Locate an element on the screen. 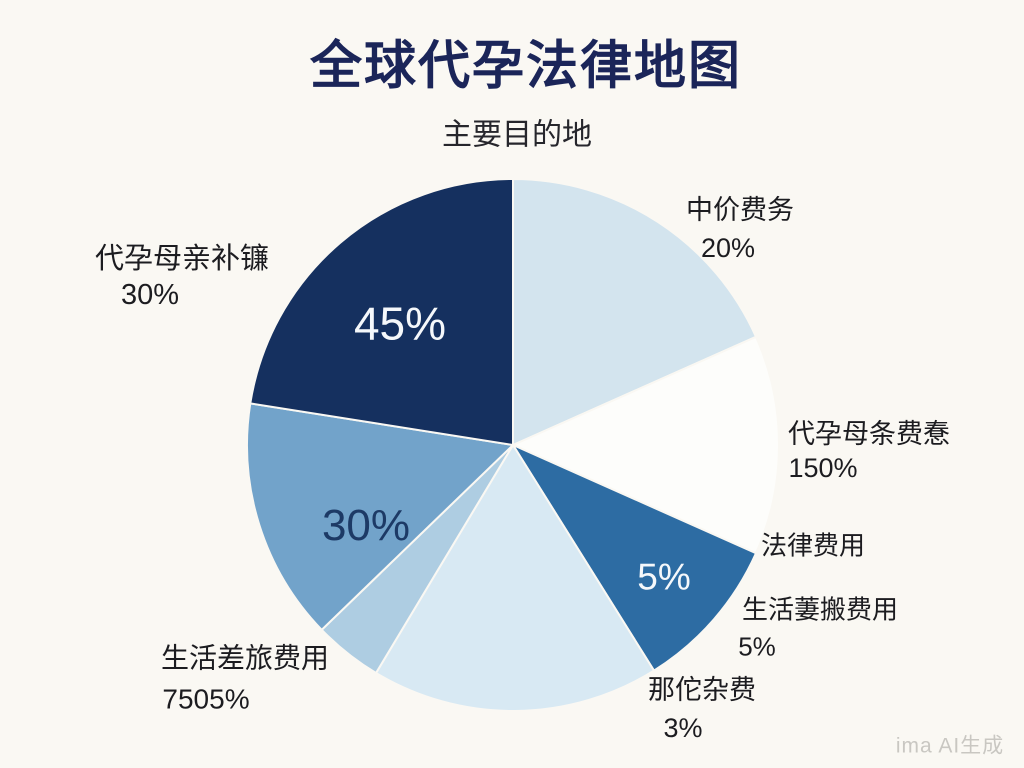 Image resolution: width=1024 pixels, height=768 pixels. pie-value-45: 45% is located at coordinates (400, 323).